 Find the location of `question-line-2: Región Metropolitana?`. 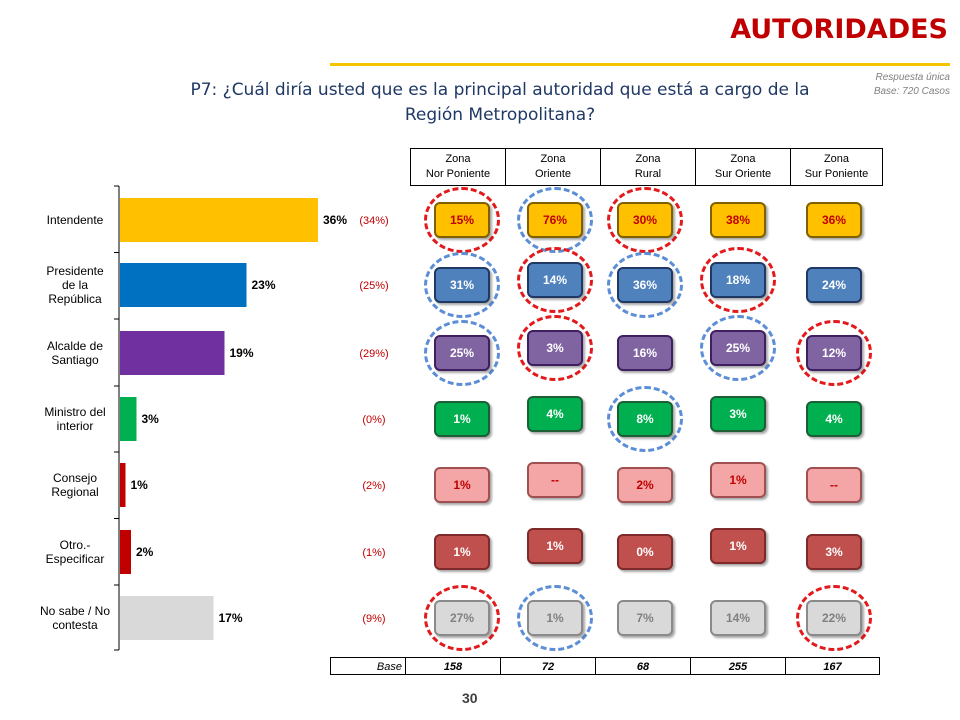

question-line-2: Región Metropolitana? is located at coordinates (500, 115).